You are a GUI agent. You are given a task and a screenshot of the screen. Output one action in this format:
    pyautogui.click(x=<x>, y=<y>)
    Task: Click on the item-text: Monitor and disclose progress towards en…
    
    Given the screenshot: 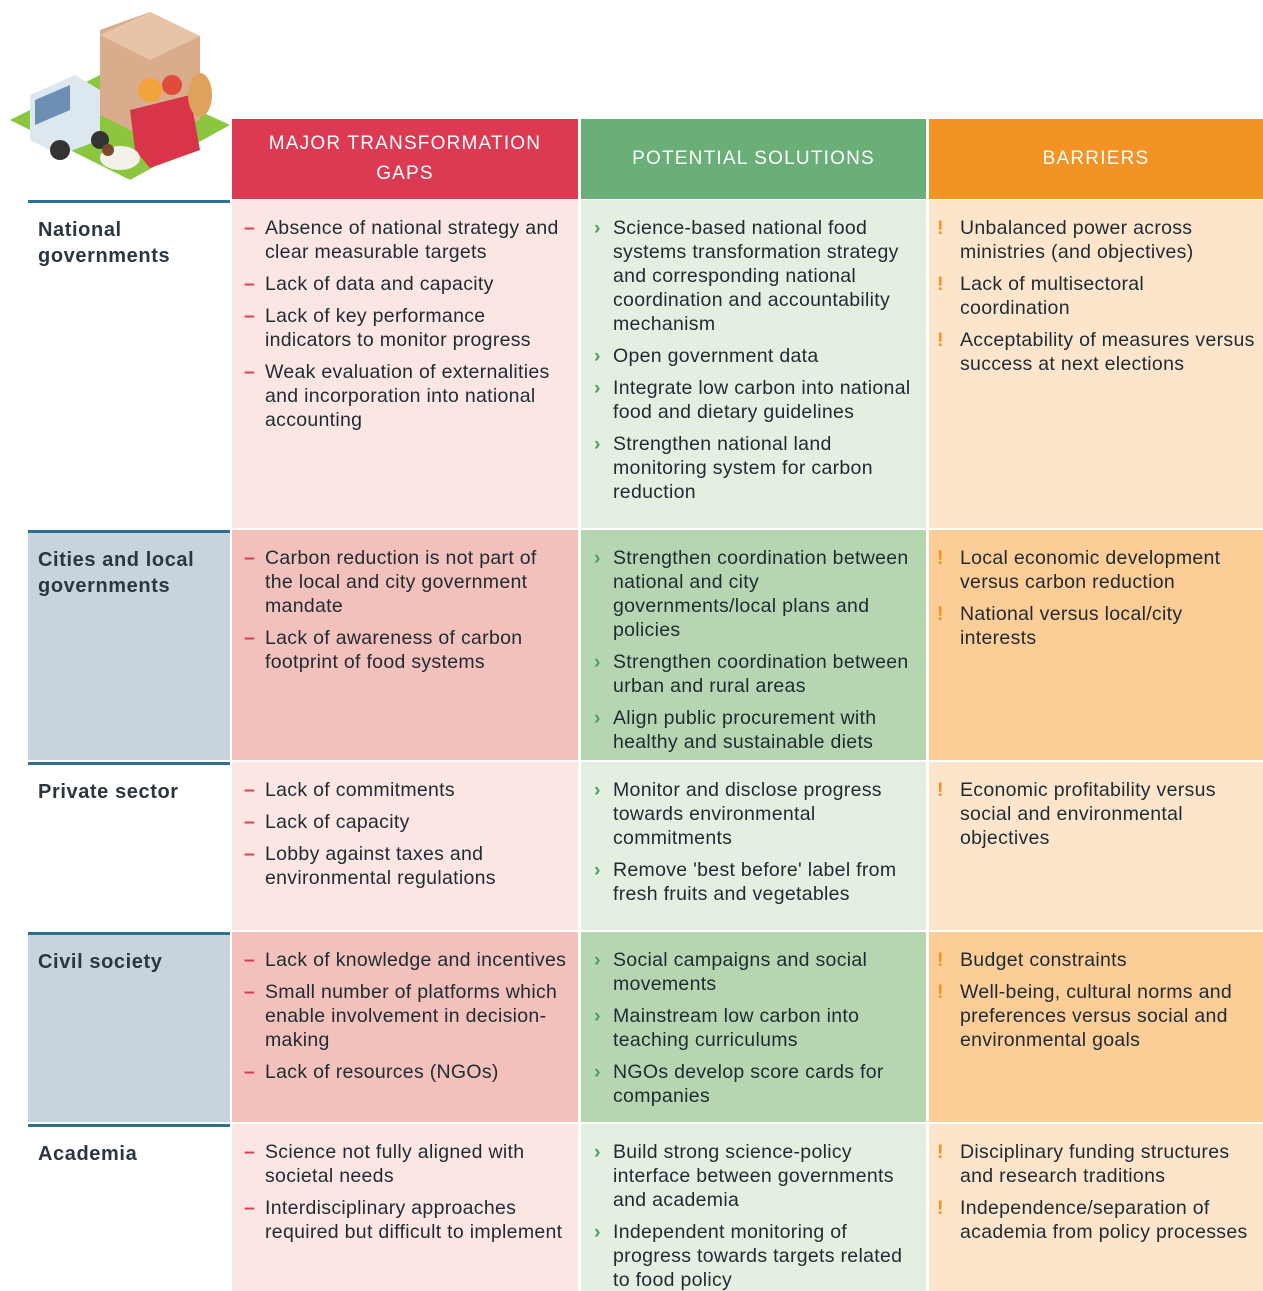 What is the action you would take?
    pyautogui.click(x=747, y=814)
    